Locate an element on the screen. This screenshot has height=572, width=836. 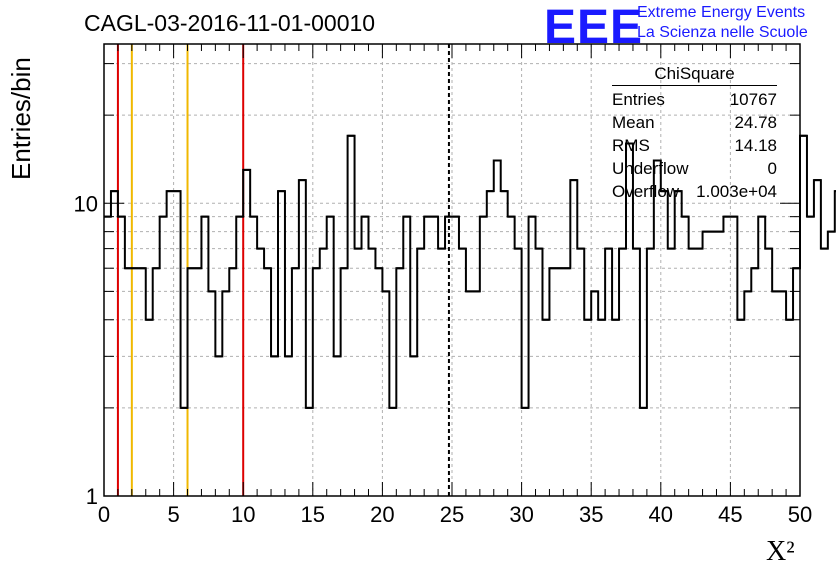
y-tick-label: 1 is located at coordinates (92, 496).